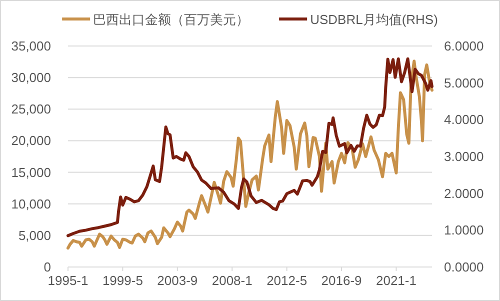  Describe the element at coordinates (232, 280) in the screenshot. I see `x-tick-label: 2008-1` at that location.